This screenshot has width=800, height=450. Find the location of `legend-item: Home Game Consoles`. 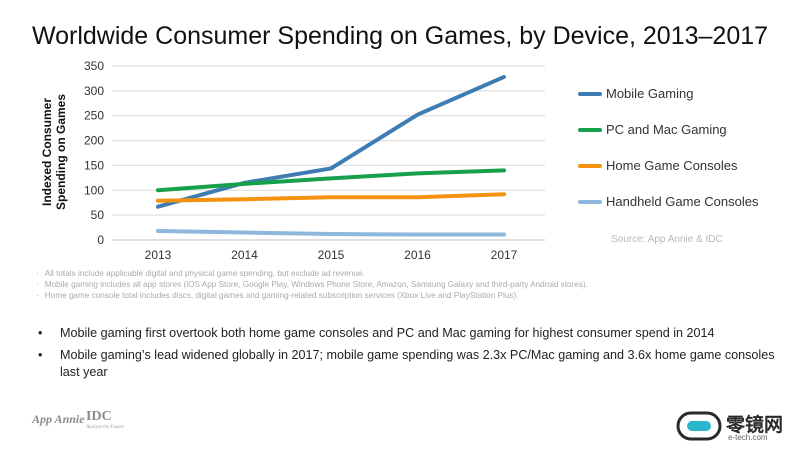

legend-item: Home Game Consoles is located at coordinates (685, 176).